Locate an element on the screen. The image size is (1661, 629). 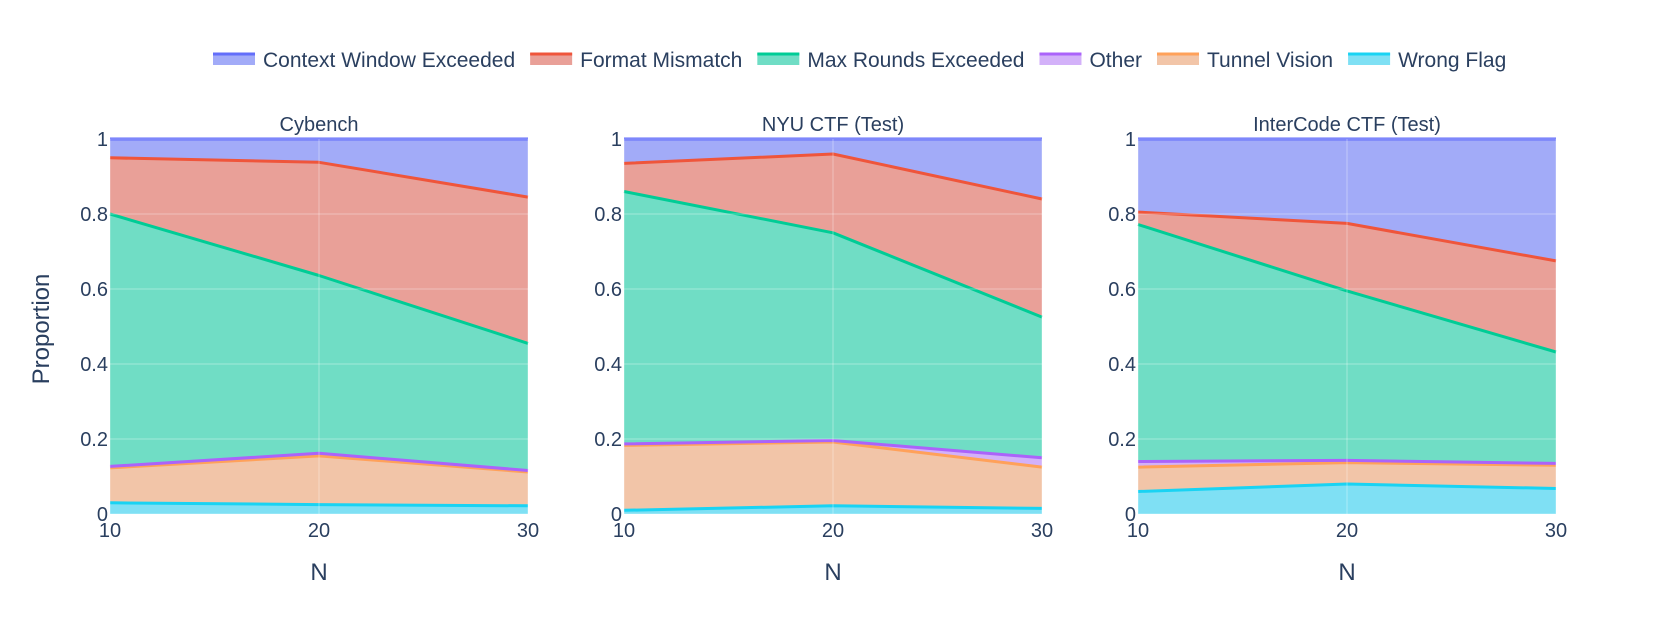
area-wrong-flag is located at coordinates (1347, 499).